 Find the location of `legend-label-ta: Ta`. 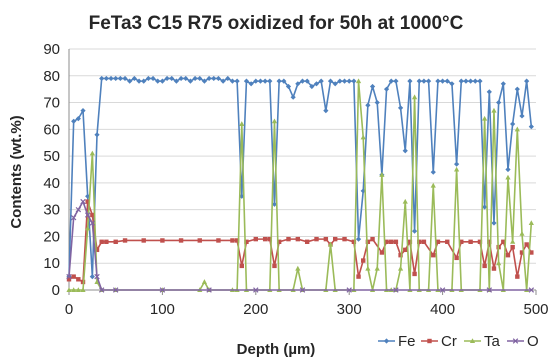

legend-label-ta: Ta is located at coordinates (492, 341).